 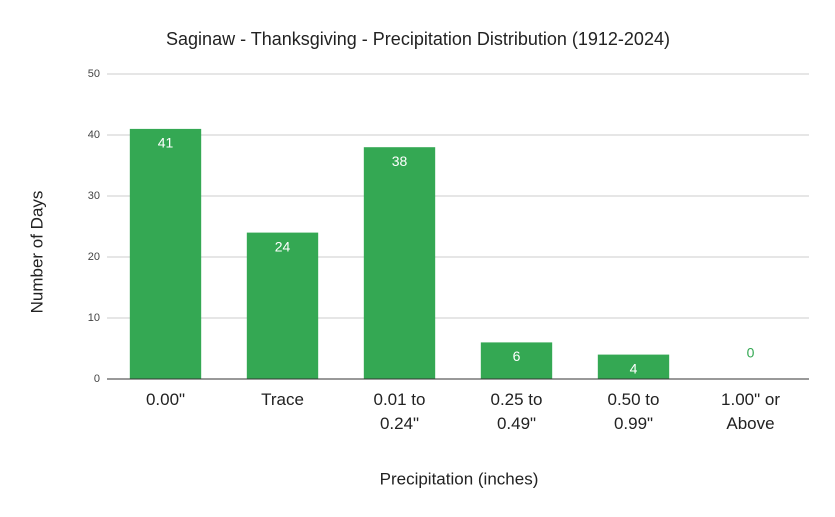 I want to click on x-tick-label: 0.01 to 0.24", so click(x=400, y=411).